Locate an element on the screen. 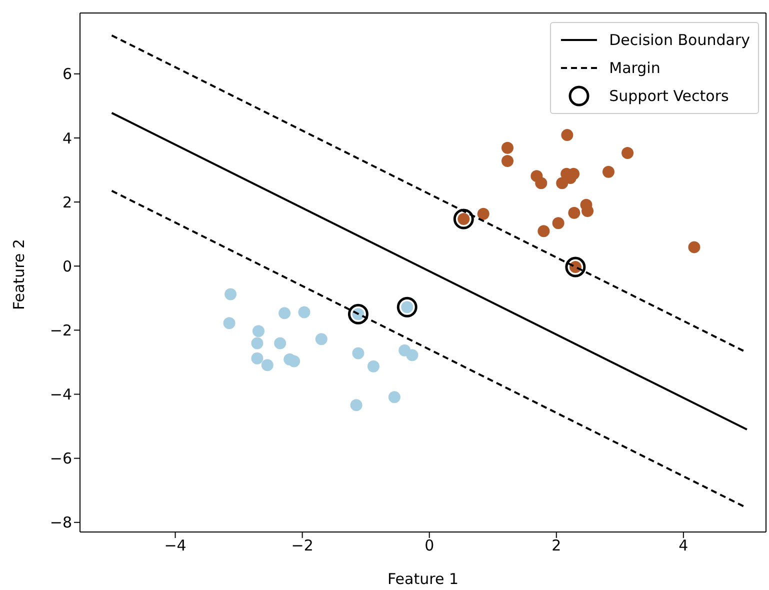 This screenshot has height=590, width=769. y-tick-label: −2 is located at coordinates (61, 330).